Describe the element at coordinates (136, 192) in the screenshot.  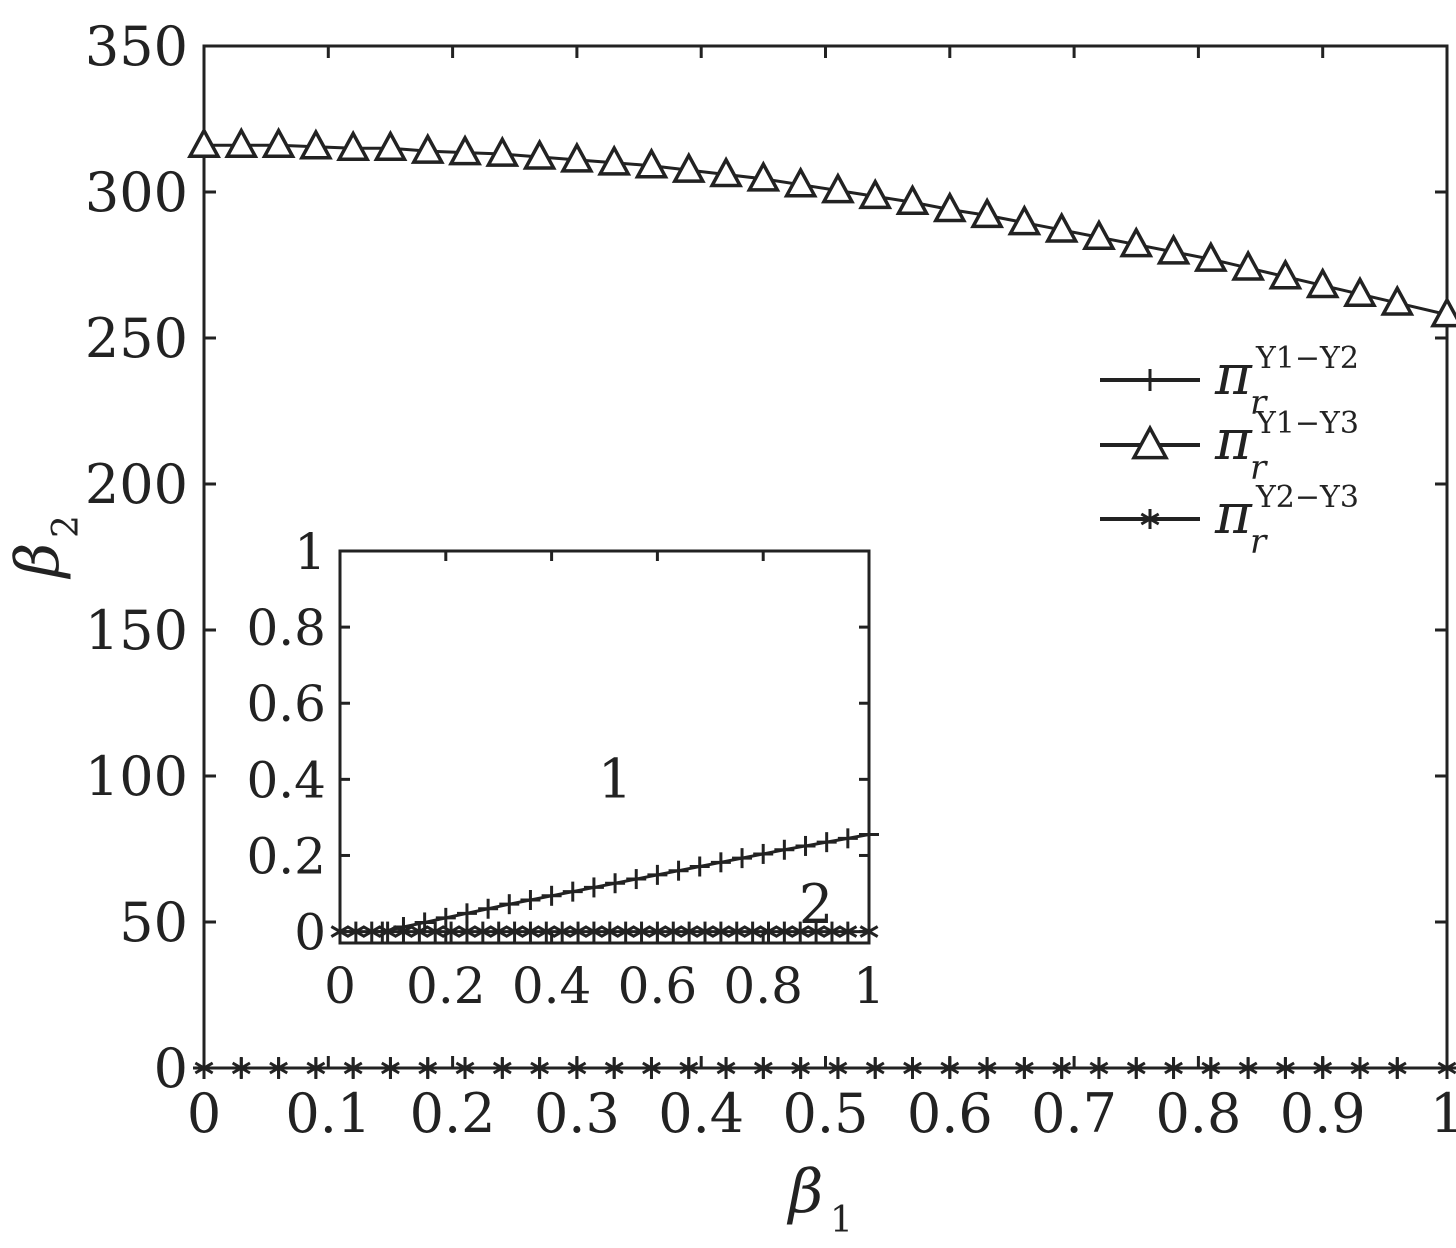
I see `y-tick-label: 300` at that location.